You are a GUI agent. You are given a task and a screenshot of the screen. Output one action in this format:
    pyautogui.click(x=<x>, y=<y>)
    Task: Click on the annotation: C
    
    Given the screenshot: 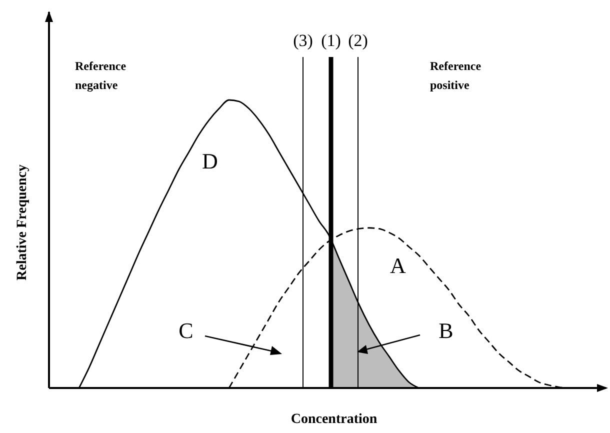 What is the action you would take?
    pyautogui.click(x=186, y=331)
    